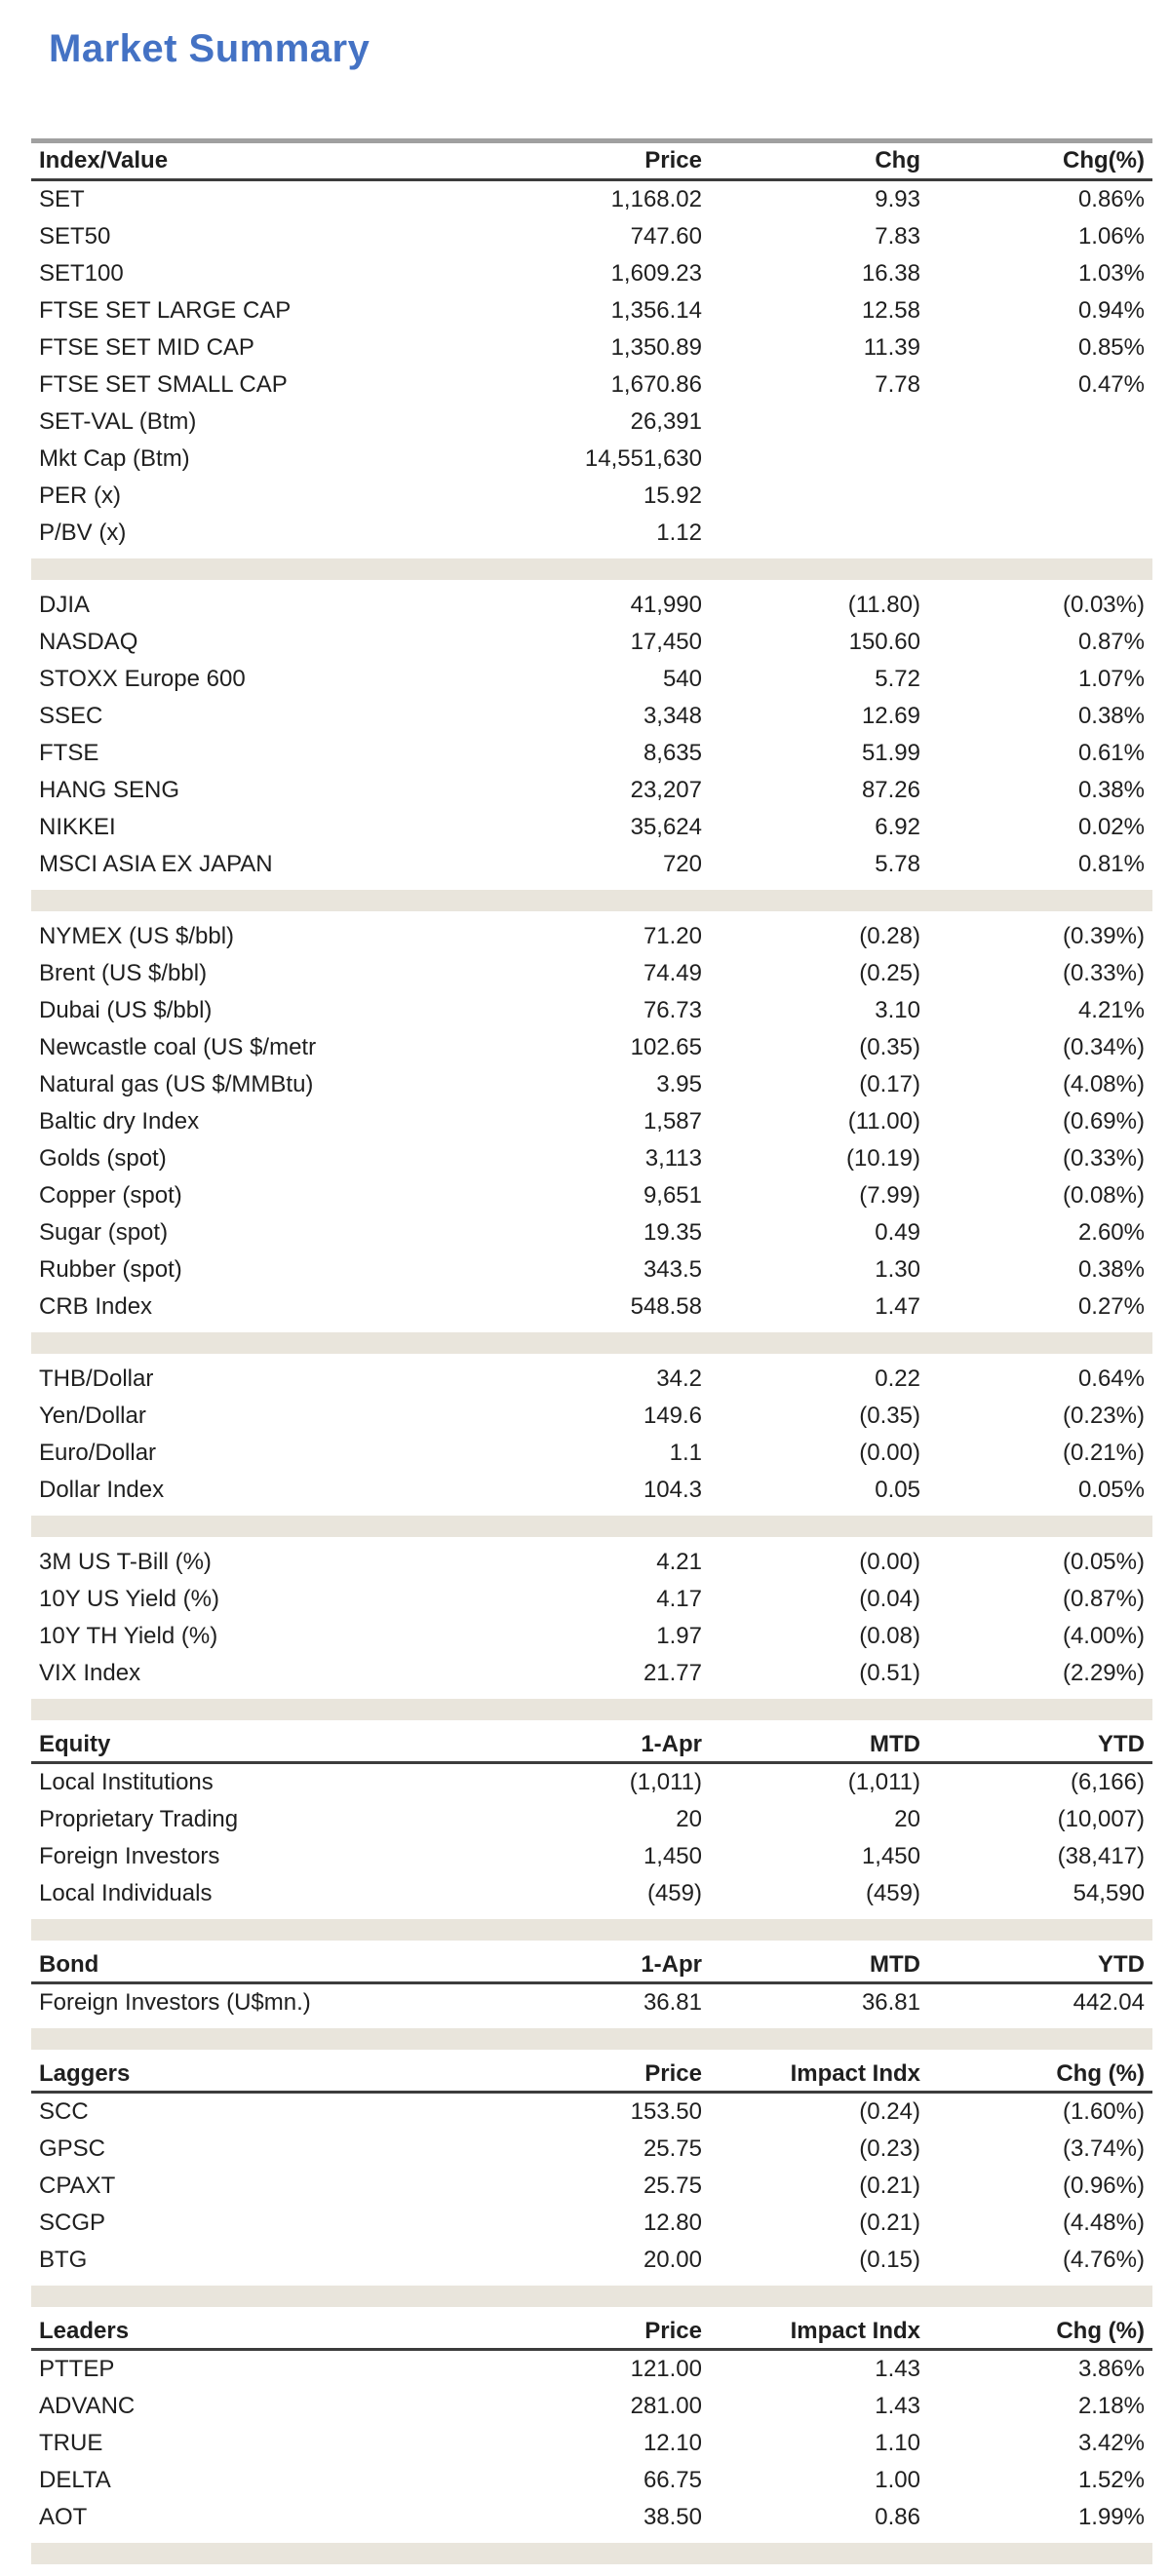  Describe the element at coordinates (890, 2002) in the screenshot. I see `value-cell: 36.81` at that location.